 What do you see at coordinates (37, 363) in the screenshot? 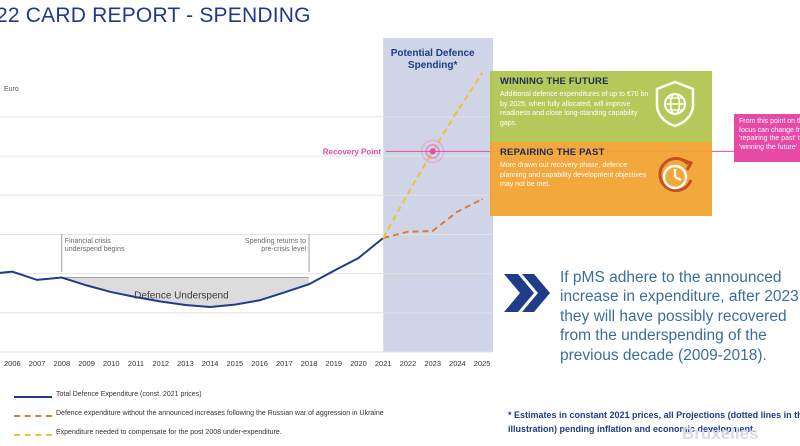
I see `x-tick-label: 2007` at bounding box center [37, 363].